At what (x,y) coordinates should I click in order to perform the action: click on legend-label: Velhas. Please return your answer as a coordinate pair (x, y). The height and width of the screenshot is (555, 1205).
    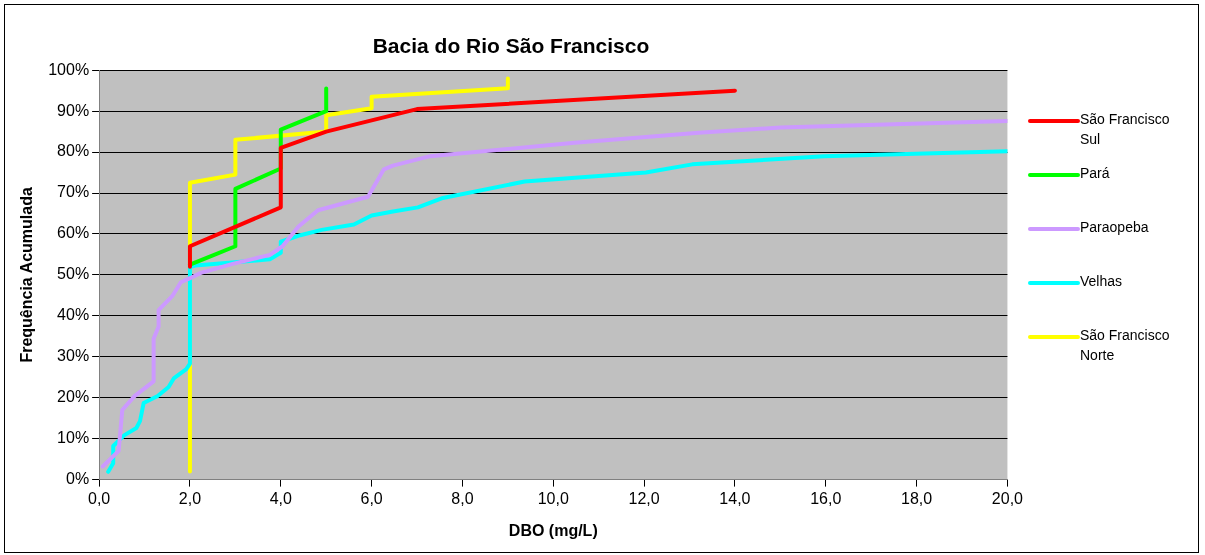
    Looking at the image, I should click on (1102, 281).